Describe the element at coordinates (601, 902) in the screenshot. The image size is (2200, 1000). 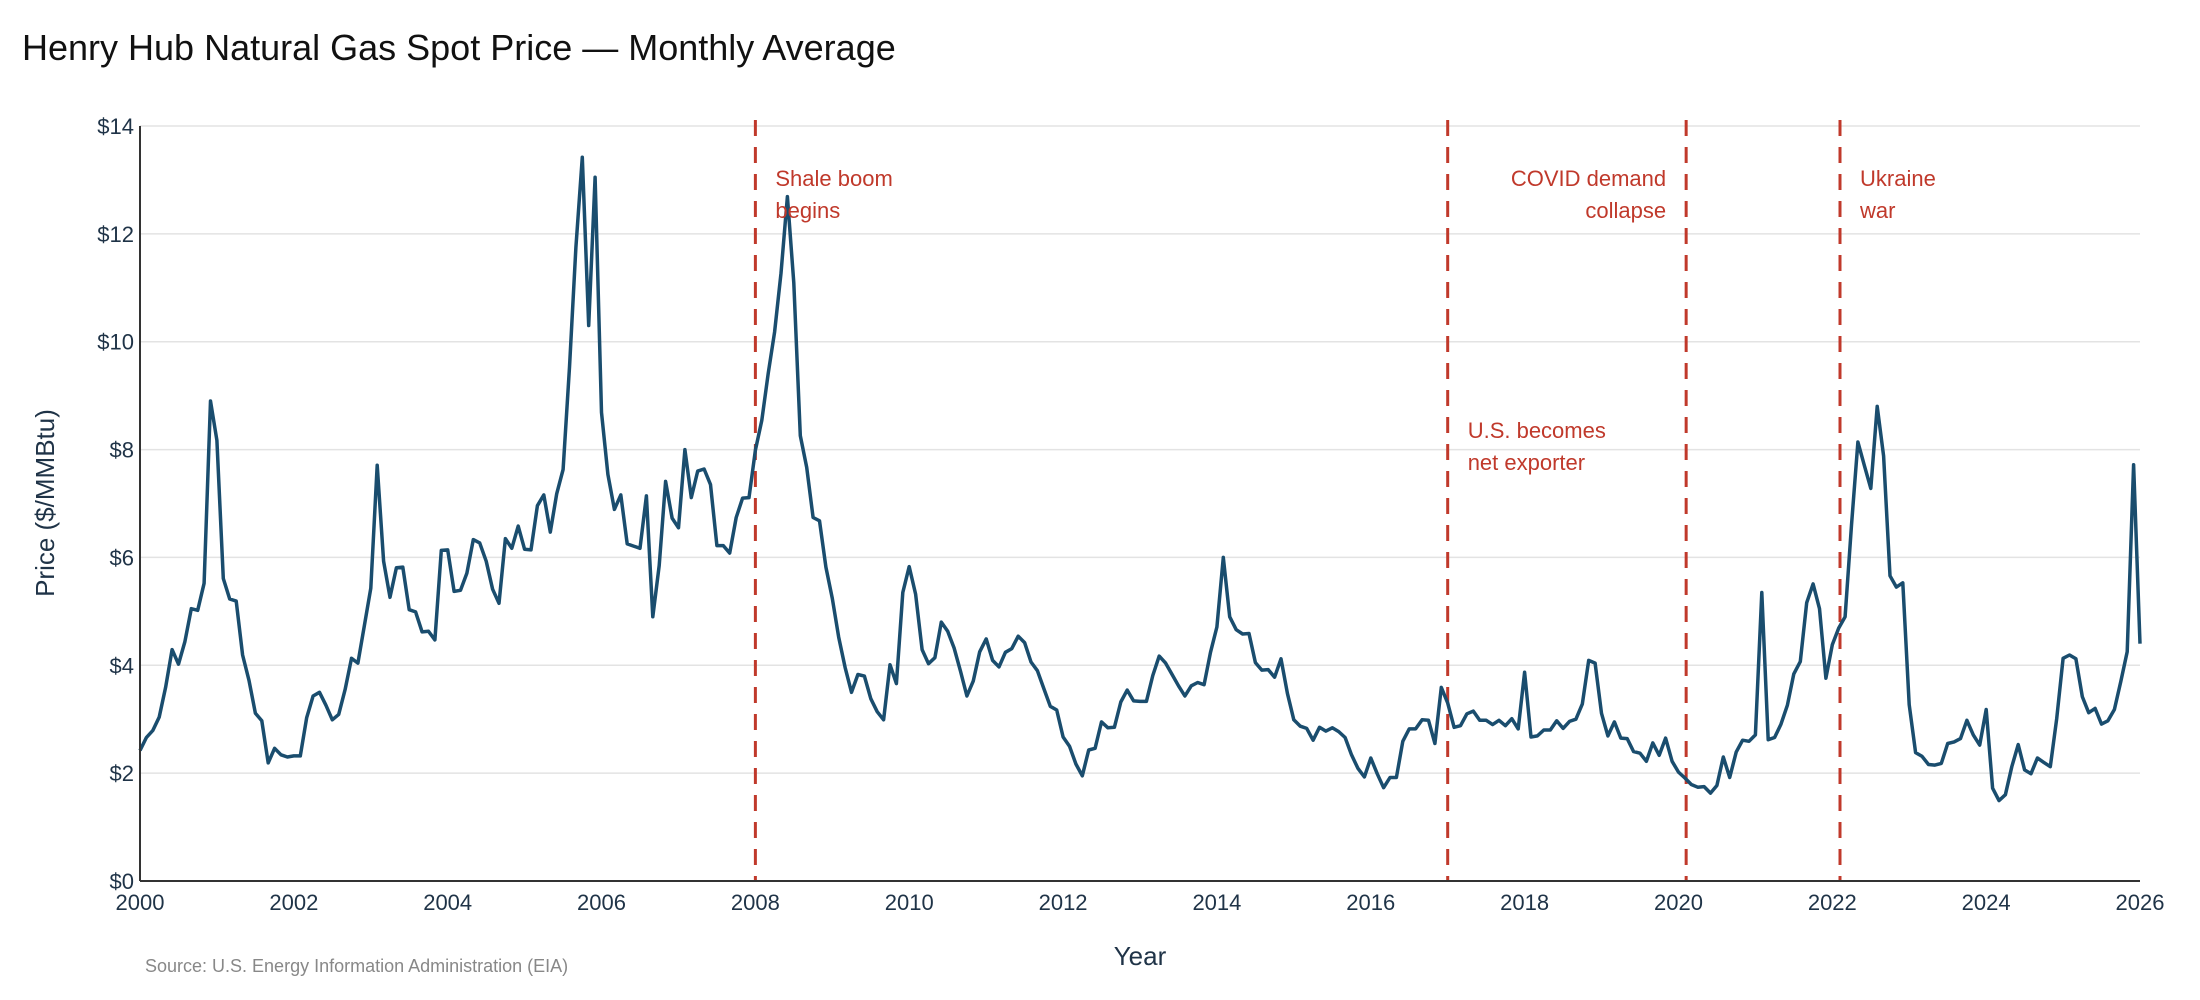
I see `x-tick-label: 2006` at that location.